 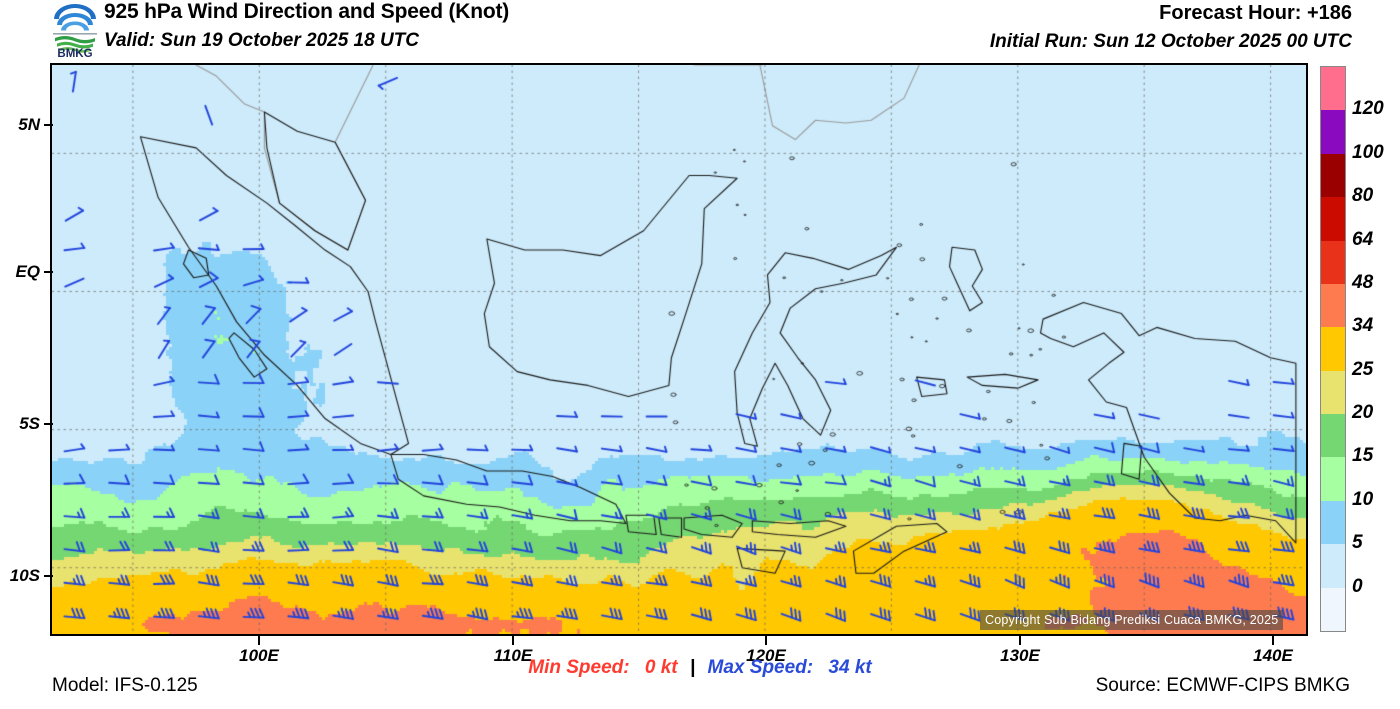 I want to click on minmax-speed-readout: Min Speed: 0 kt | Max Speed: 34 kt, so click(x=700, y=668).